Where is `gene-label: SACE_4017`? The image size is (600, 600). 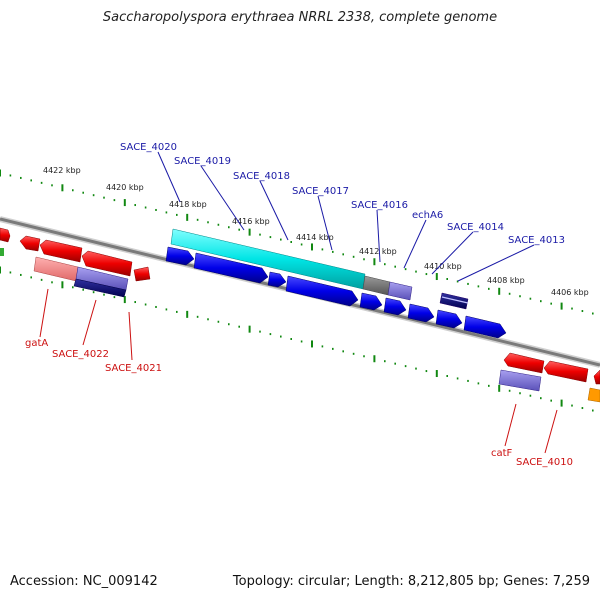 gene-label: SACE_4017 is located at coordinates (320, 191).